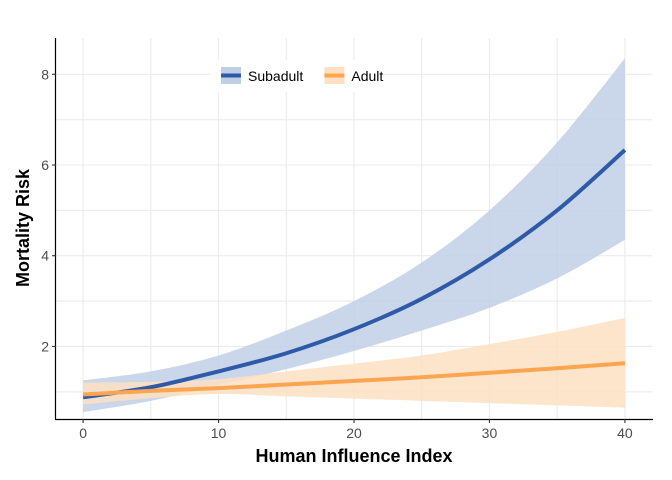  I want to click on y-tick-label: 4, so click(45, 256).